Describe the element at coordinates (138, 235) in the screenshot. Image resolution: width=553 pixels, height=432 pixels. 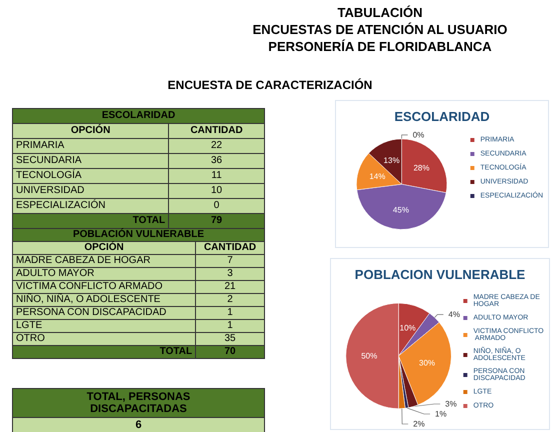
I see `text: POBLACIÓN VULNERABLE` at that location.